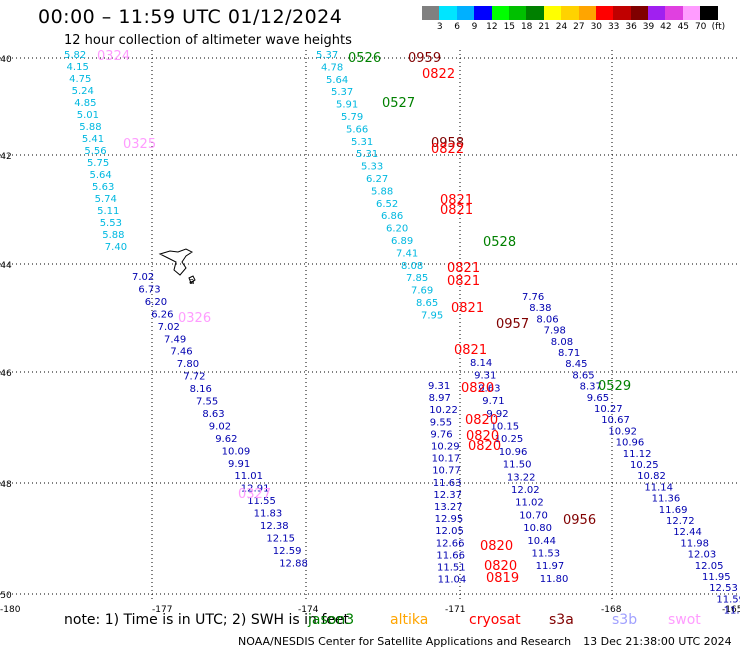 The height and width of the screenshot is (650, 740). I want to click on wave-height-label: 8.06, so click(547, 319).